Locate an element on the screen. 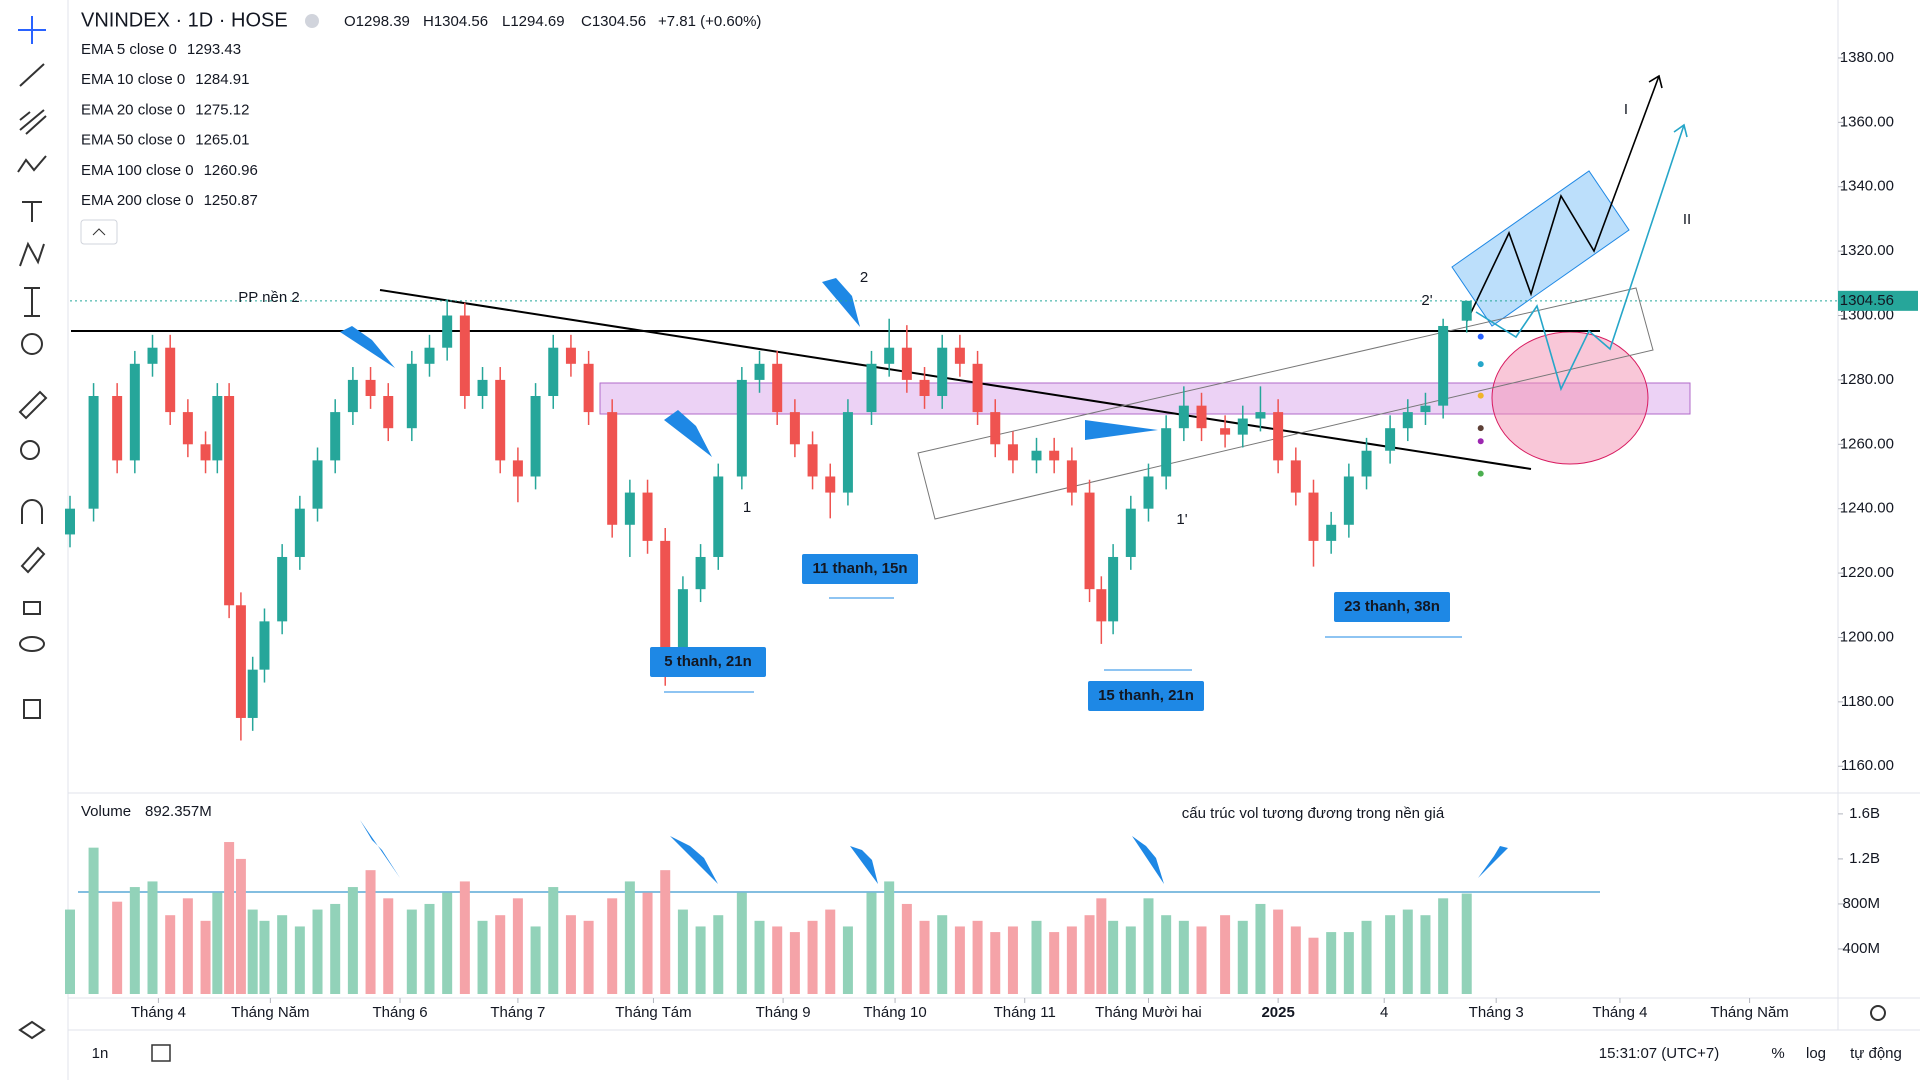  ruler-tool is located at coordinates (33, 405).